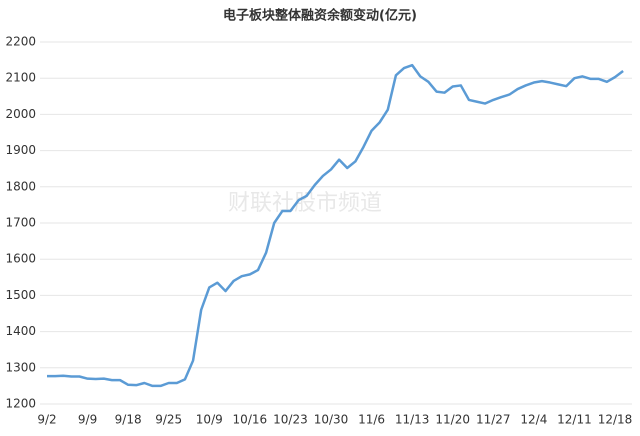 This screenshot has width=640, height=436. What do you see at coordinates (20, 186) in the screenshot?
I see `y-tick-label: 1800` at bounding box center [20, 186].